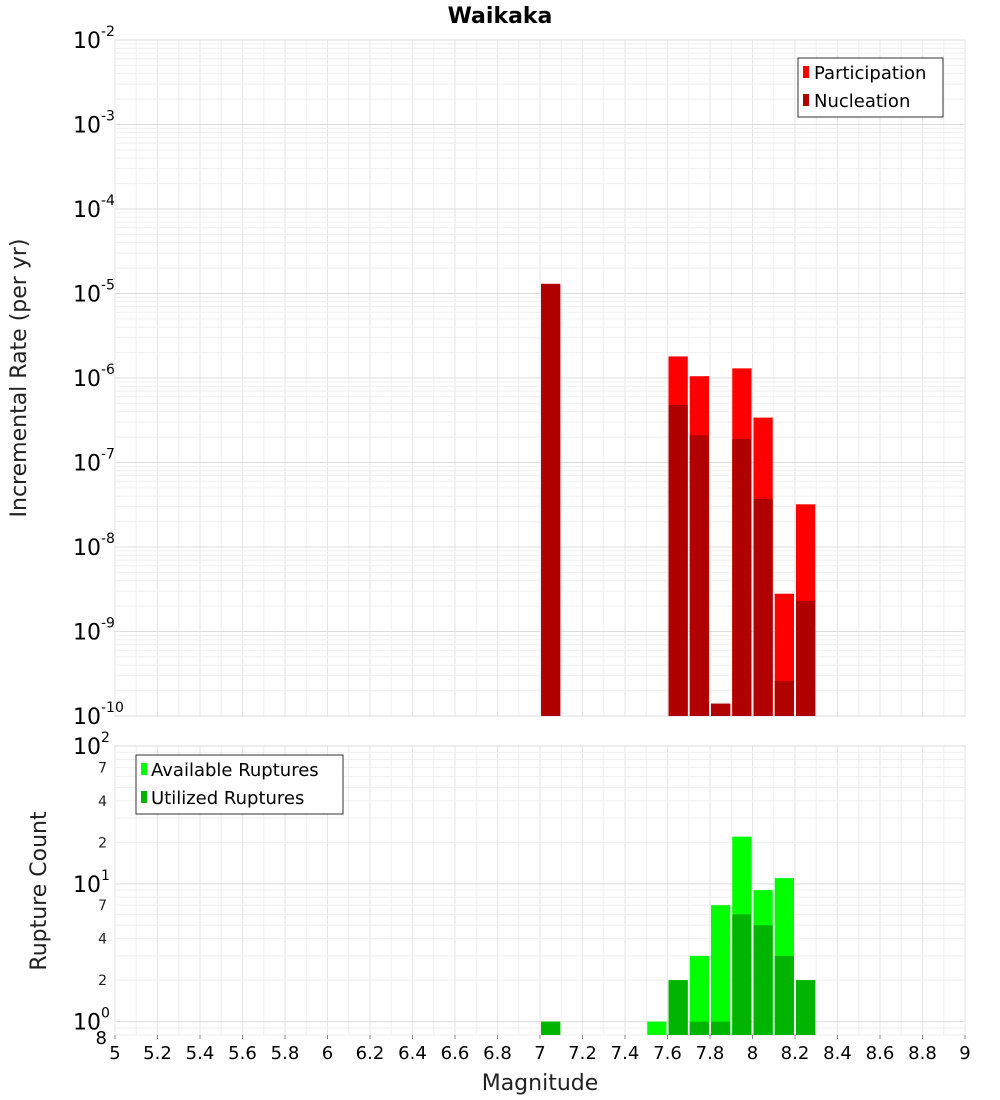 The height and width of the screenshot is (1100, 1000). What do you see at coordinates (157, 1053) in the screenshot?
I see `x-tick-label: 5.2` at bounding box center [157, 1053].